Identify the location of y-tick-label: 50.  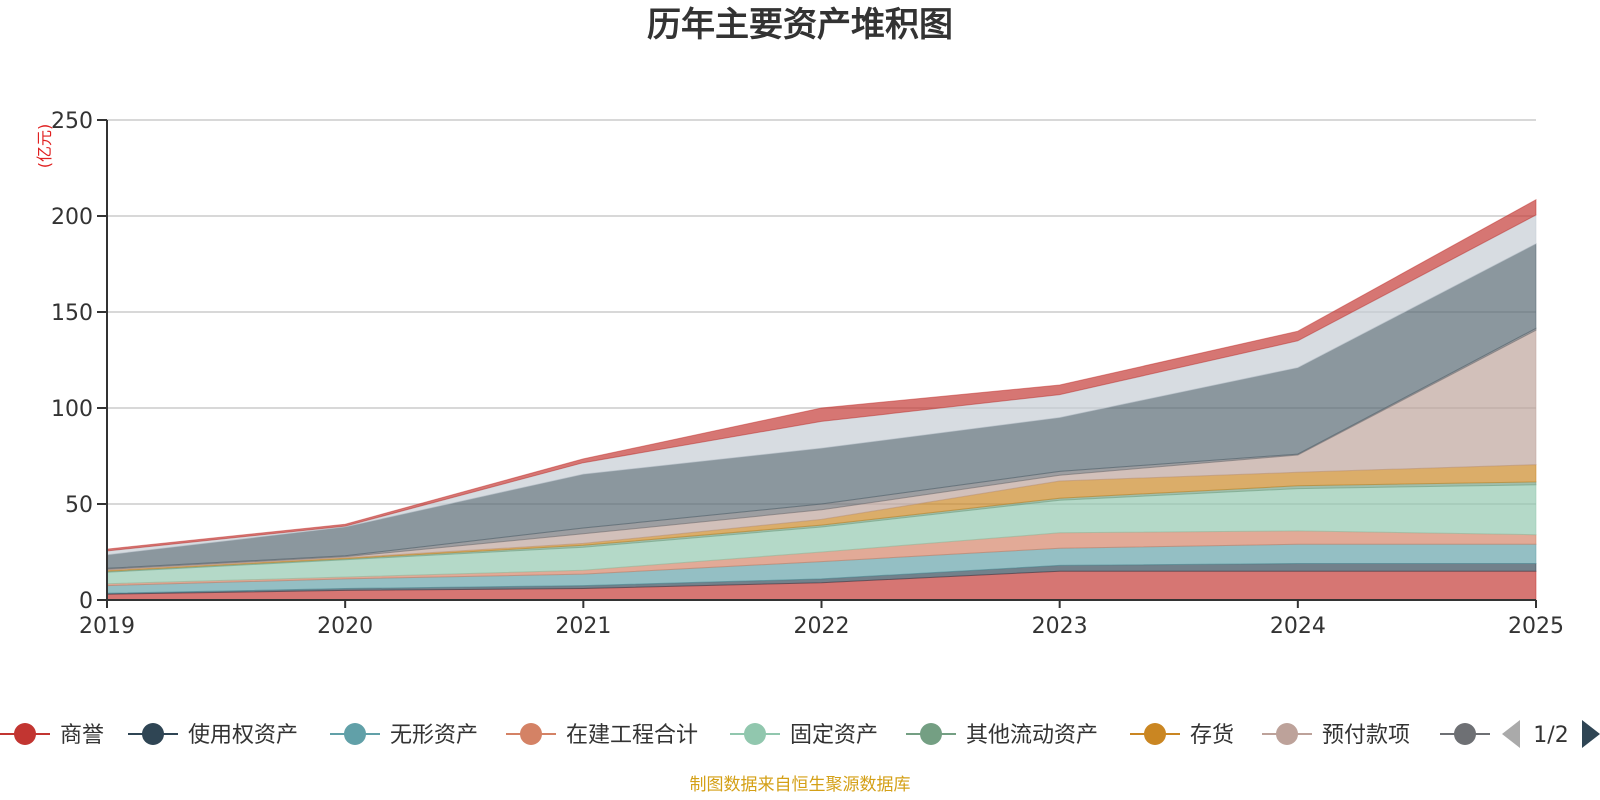
(79, 505).